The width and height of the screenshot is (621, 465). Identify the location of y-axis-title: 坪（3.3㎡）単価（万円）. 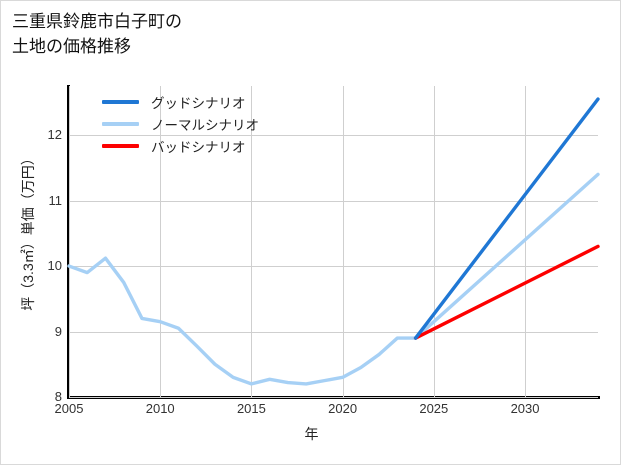
(28, 231).